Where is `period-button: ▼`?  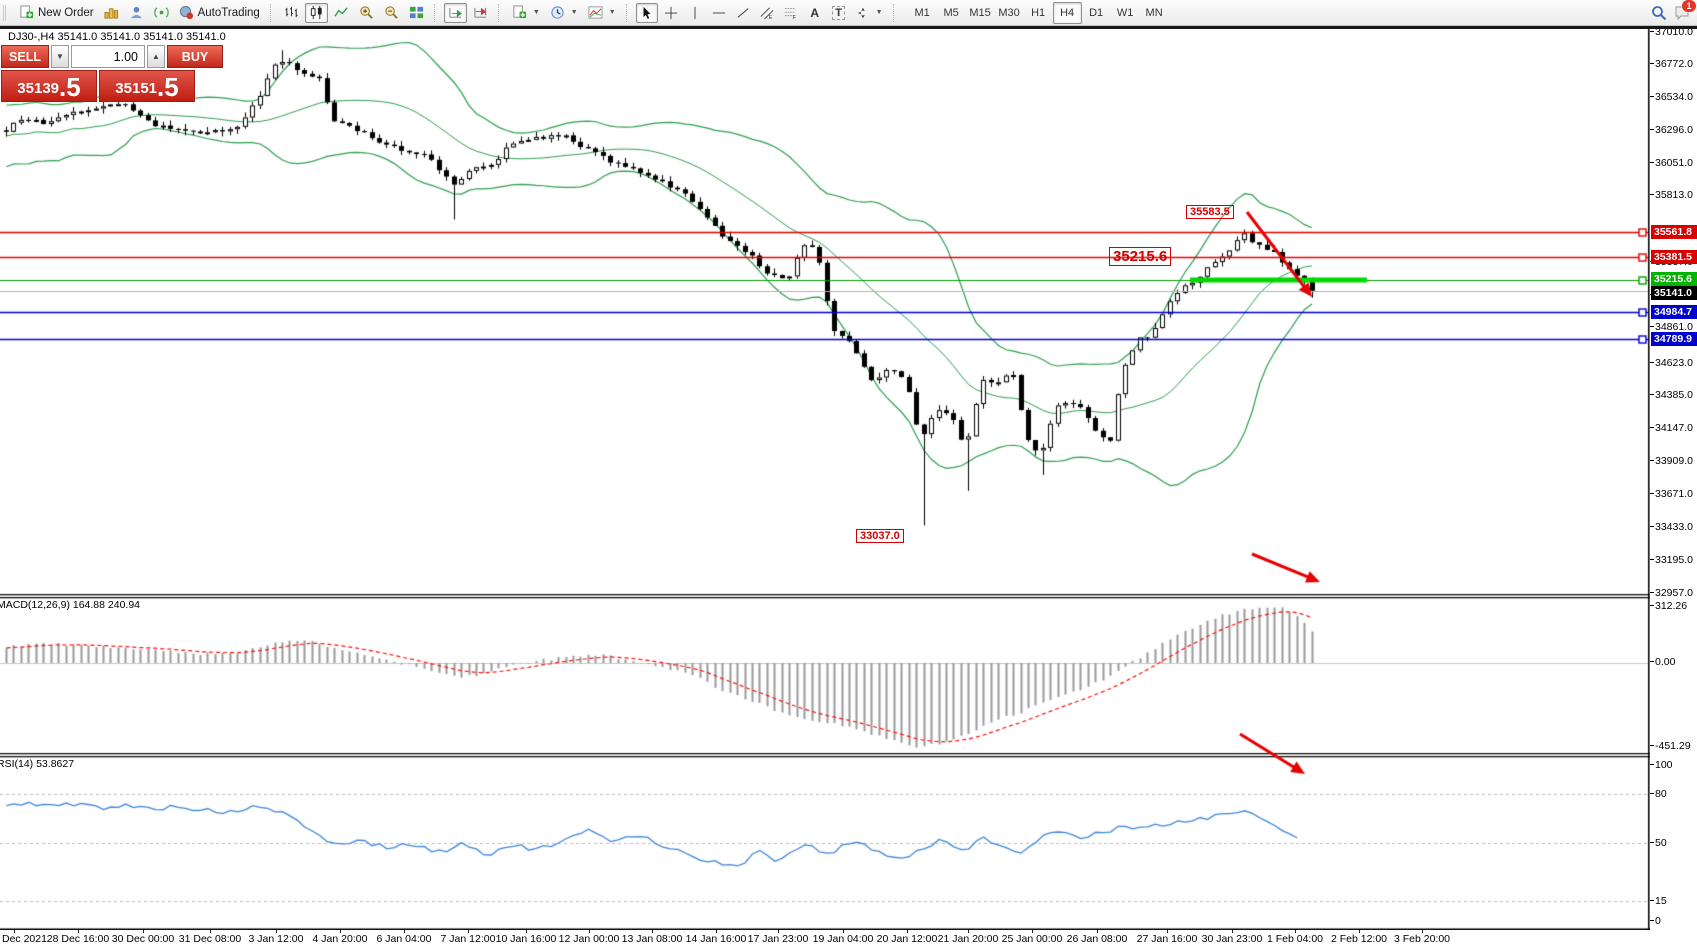 period-button: ▼ is located at coordinates (564, 13).